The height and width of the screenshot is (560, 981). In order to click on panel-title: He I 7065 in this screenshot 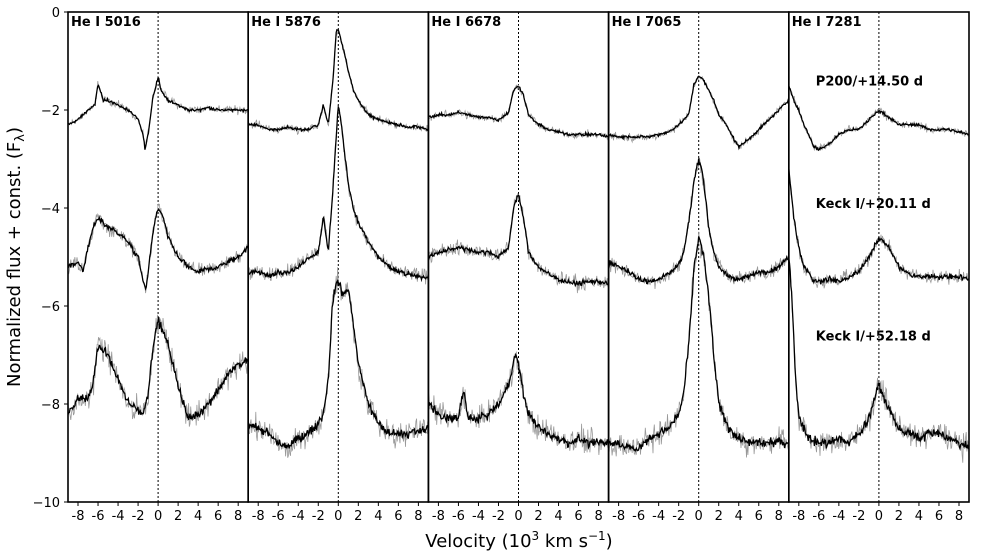, I will do `click(647, 22)`.